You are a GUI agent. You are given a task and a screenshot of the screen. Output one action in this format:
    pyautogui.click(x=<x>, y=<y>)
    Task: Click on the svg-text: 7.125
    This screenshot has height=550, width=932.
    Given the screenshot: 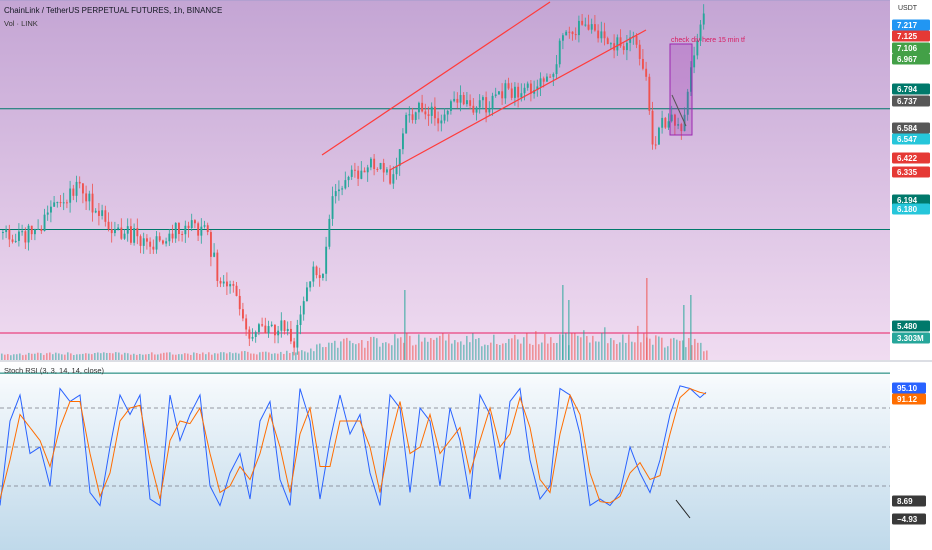 What is the action you would take?
    pyautogui.click(x=907, y=36)
    